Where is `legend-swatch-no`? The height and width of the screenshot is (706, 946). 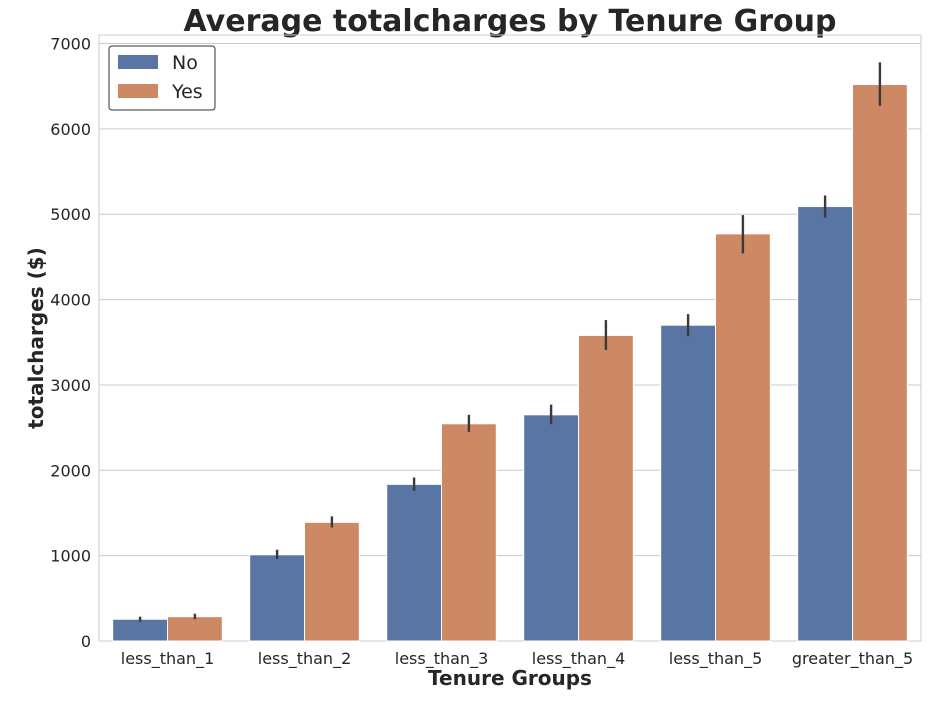
legend-swatch-no is located at coordinates (138, 62).